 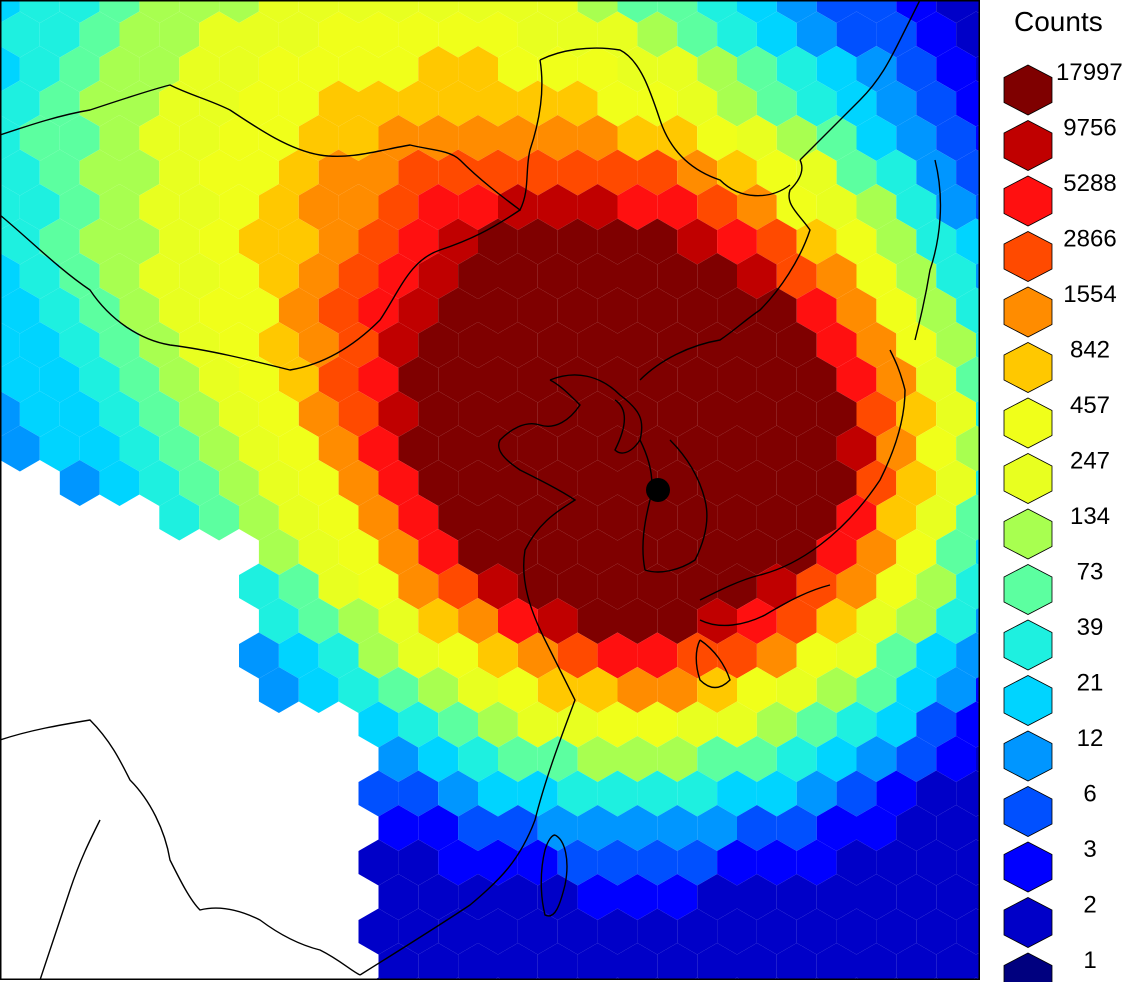 What do you see at coordinates (260, 290) in the screenshot?
I see `border-mongolia-south` at bounding box center [260, 290].